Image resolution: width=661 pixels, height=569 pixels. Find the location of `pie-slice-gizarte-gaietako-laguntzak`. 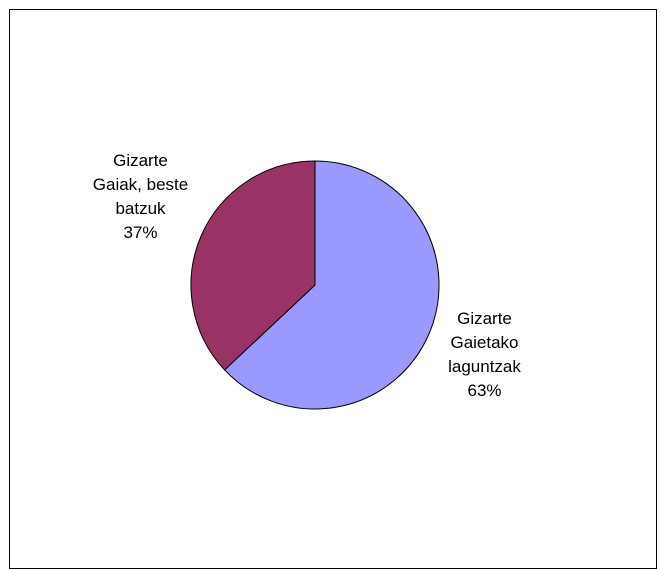

pie-slice-gizarte-gaietako-laguntzak is located at coordinates (331, 285).